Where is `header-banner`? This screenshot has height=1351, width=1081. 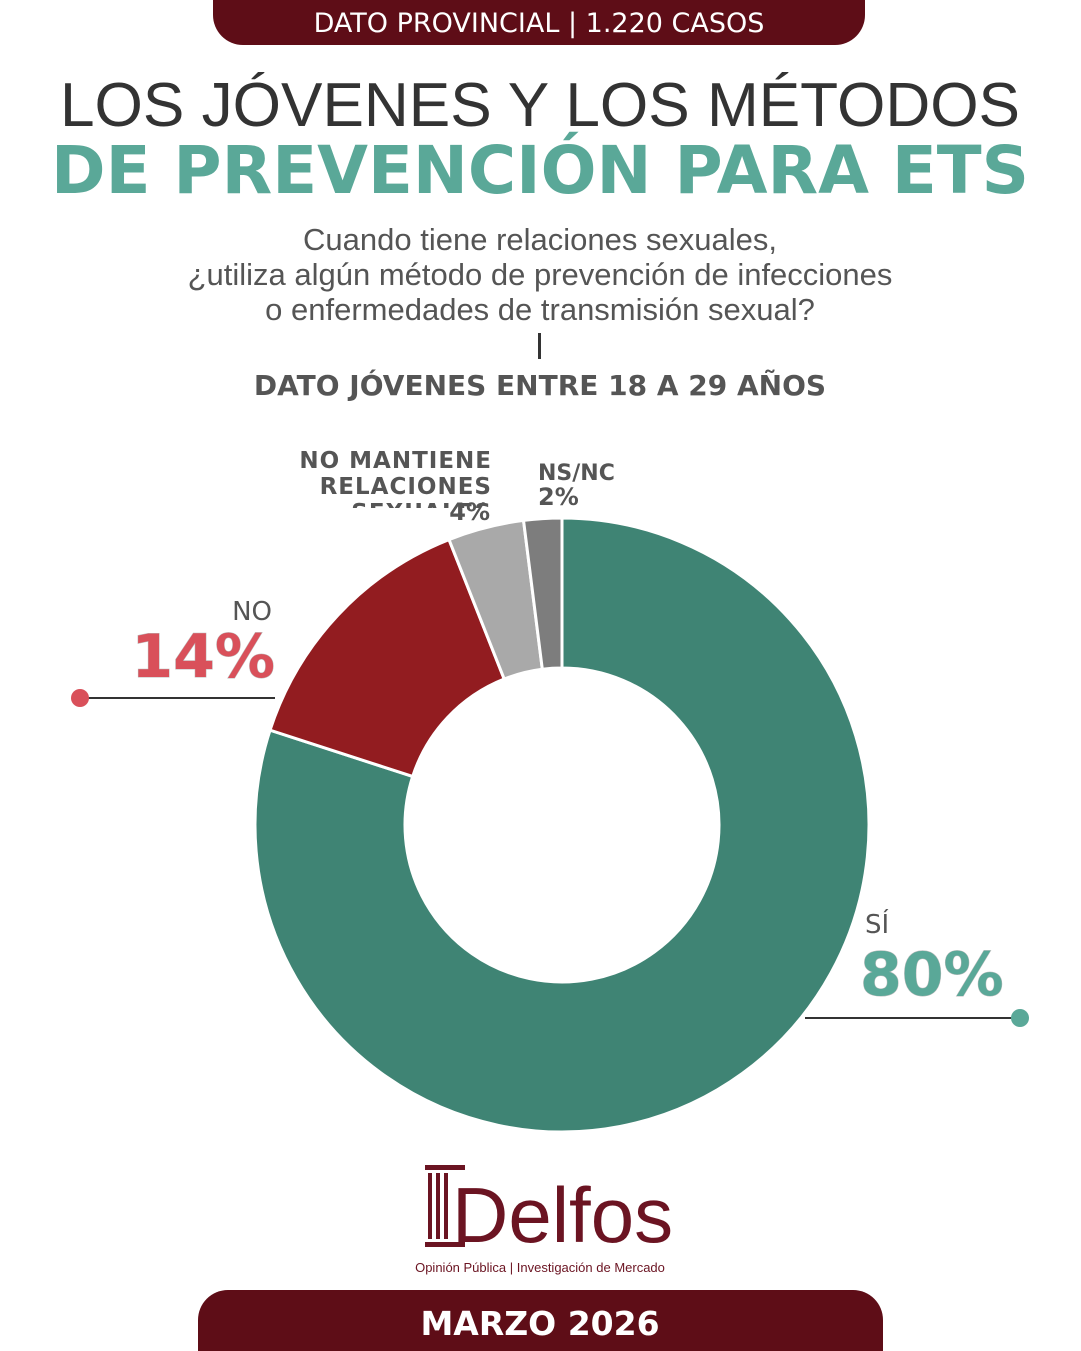 header-banner is located at coordinates (539, 22).